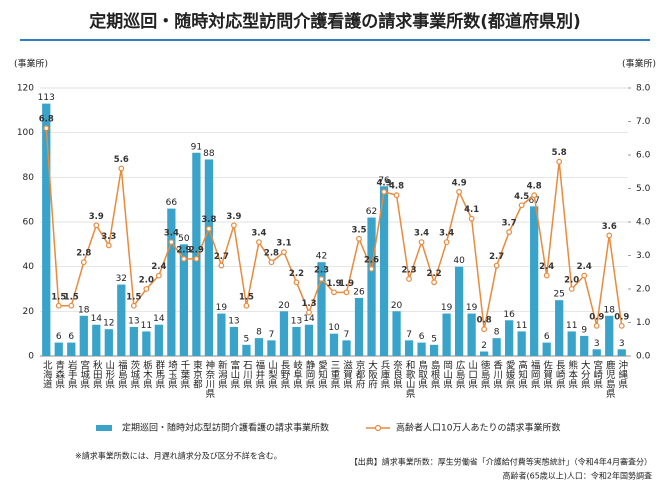 The height and width of the screenshot is (501, 670). Describe the element at coordinates (208, 220) in the screenshot. I see `line-value-label: 3.8` at that location.